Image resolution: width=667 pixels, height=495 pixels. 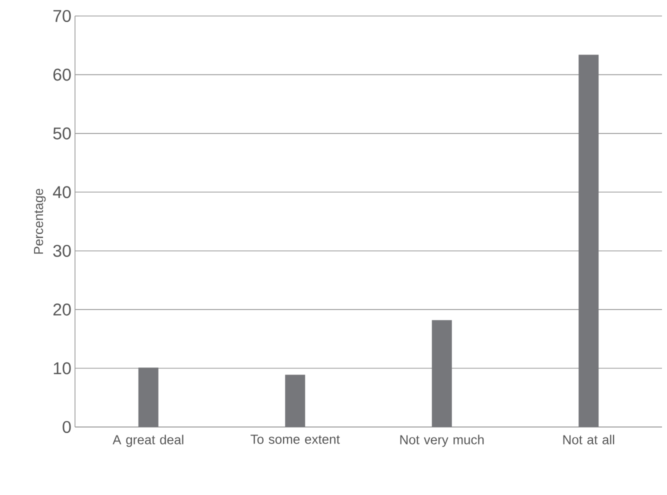 What do you see at coordinates (62, 16) in the screenshot?
I see `y-tick-label: 70` at bounding box center [62, 16].